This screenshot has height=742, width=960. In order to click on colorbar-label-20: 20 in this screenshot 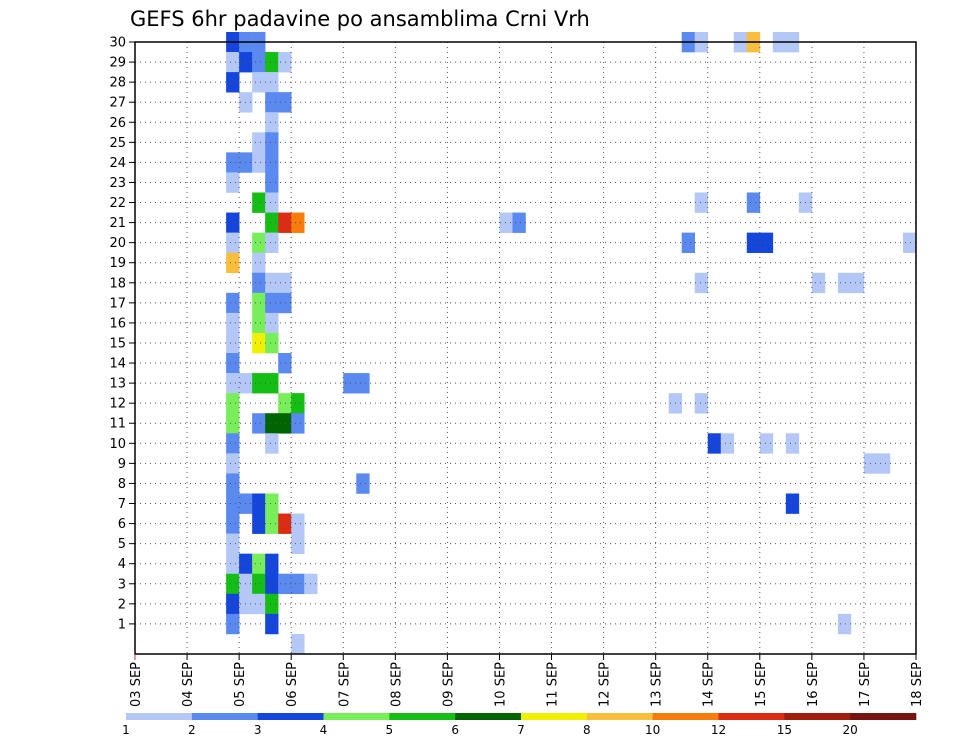, I will do `click(850, 730)`.